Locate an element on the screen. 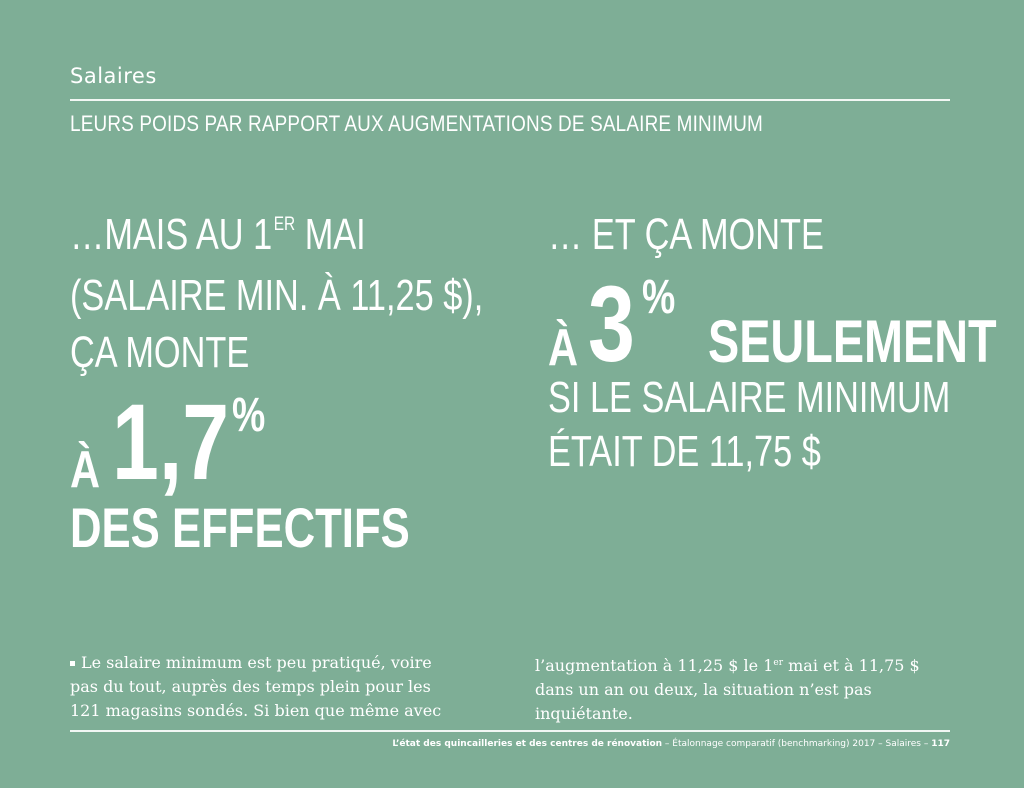 The width and height of the screenshot is (1024, 788). left-line-1-pre: …MAIS AU 1 is located at coordinates (171, 234).